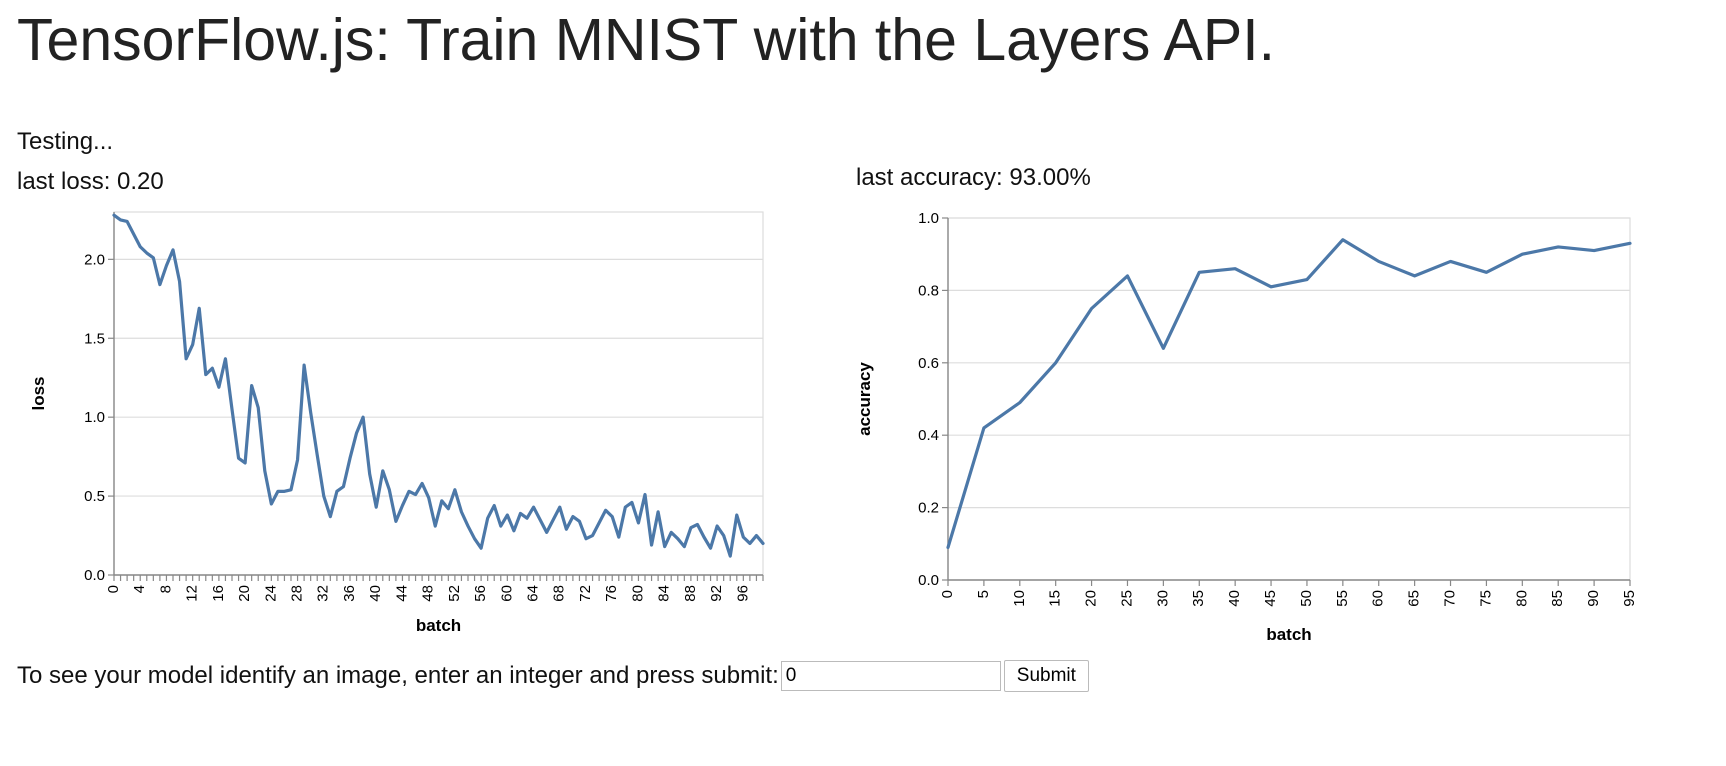 This screenshot has width=1726, height=766. Describe the element at coordinates (1557, 598) in the screenshot. I see `x-tick-label: 85` at that location.